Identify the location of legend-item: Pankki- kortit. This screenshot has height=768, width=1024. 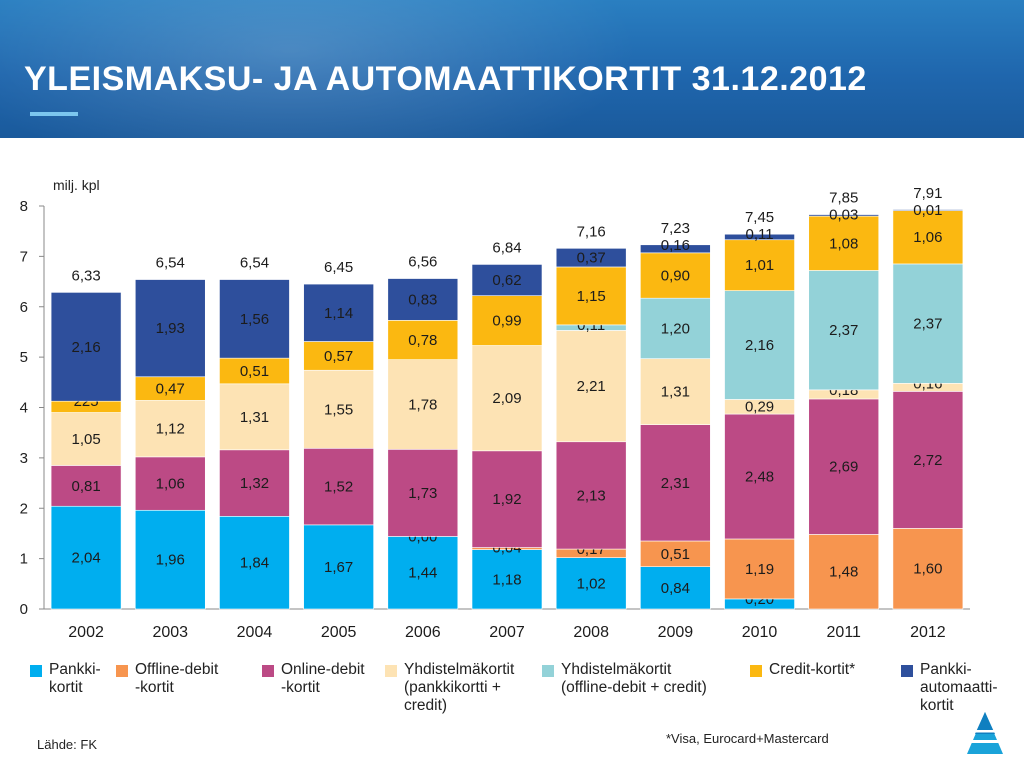
(65, 679).